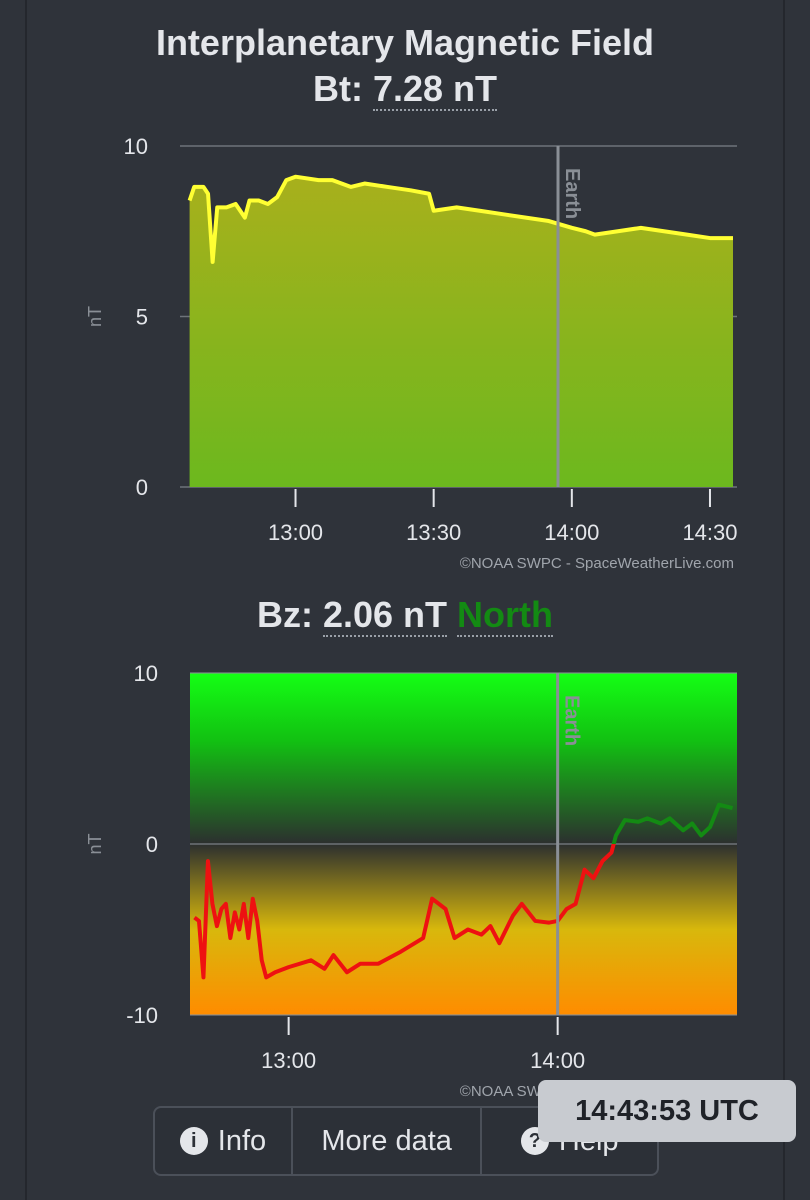 This screenshot has width=810, height=1200. I want to click on bt-value: 7.28 nT, so click(435, 89).